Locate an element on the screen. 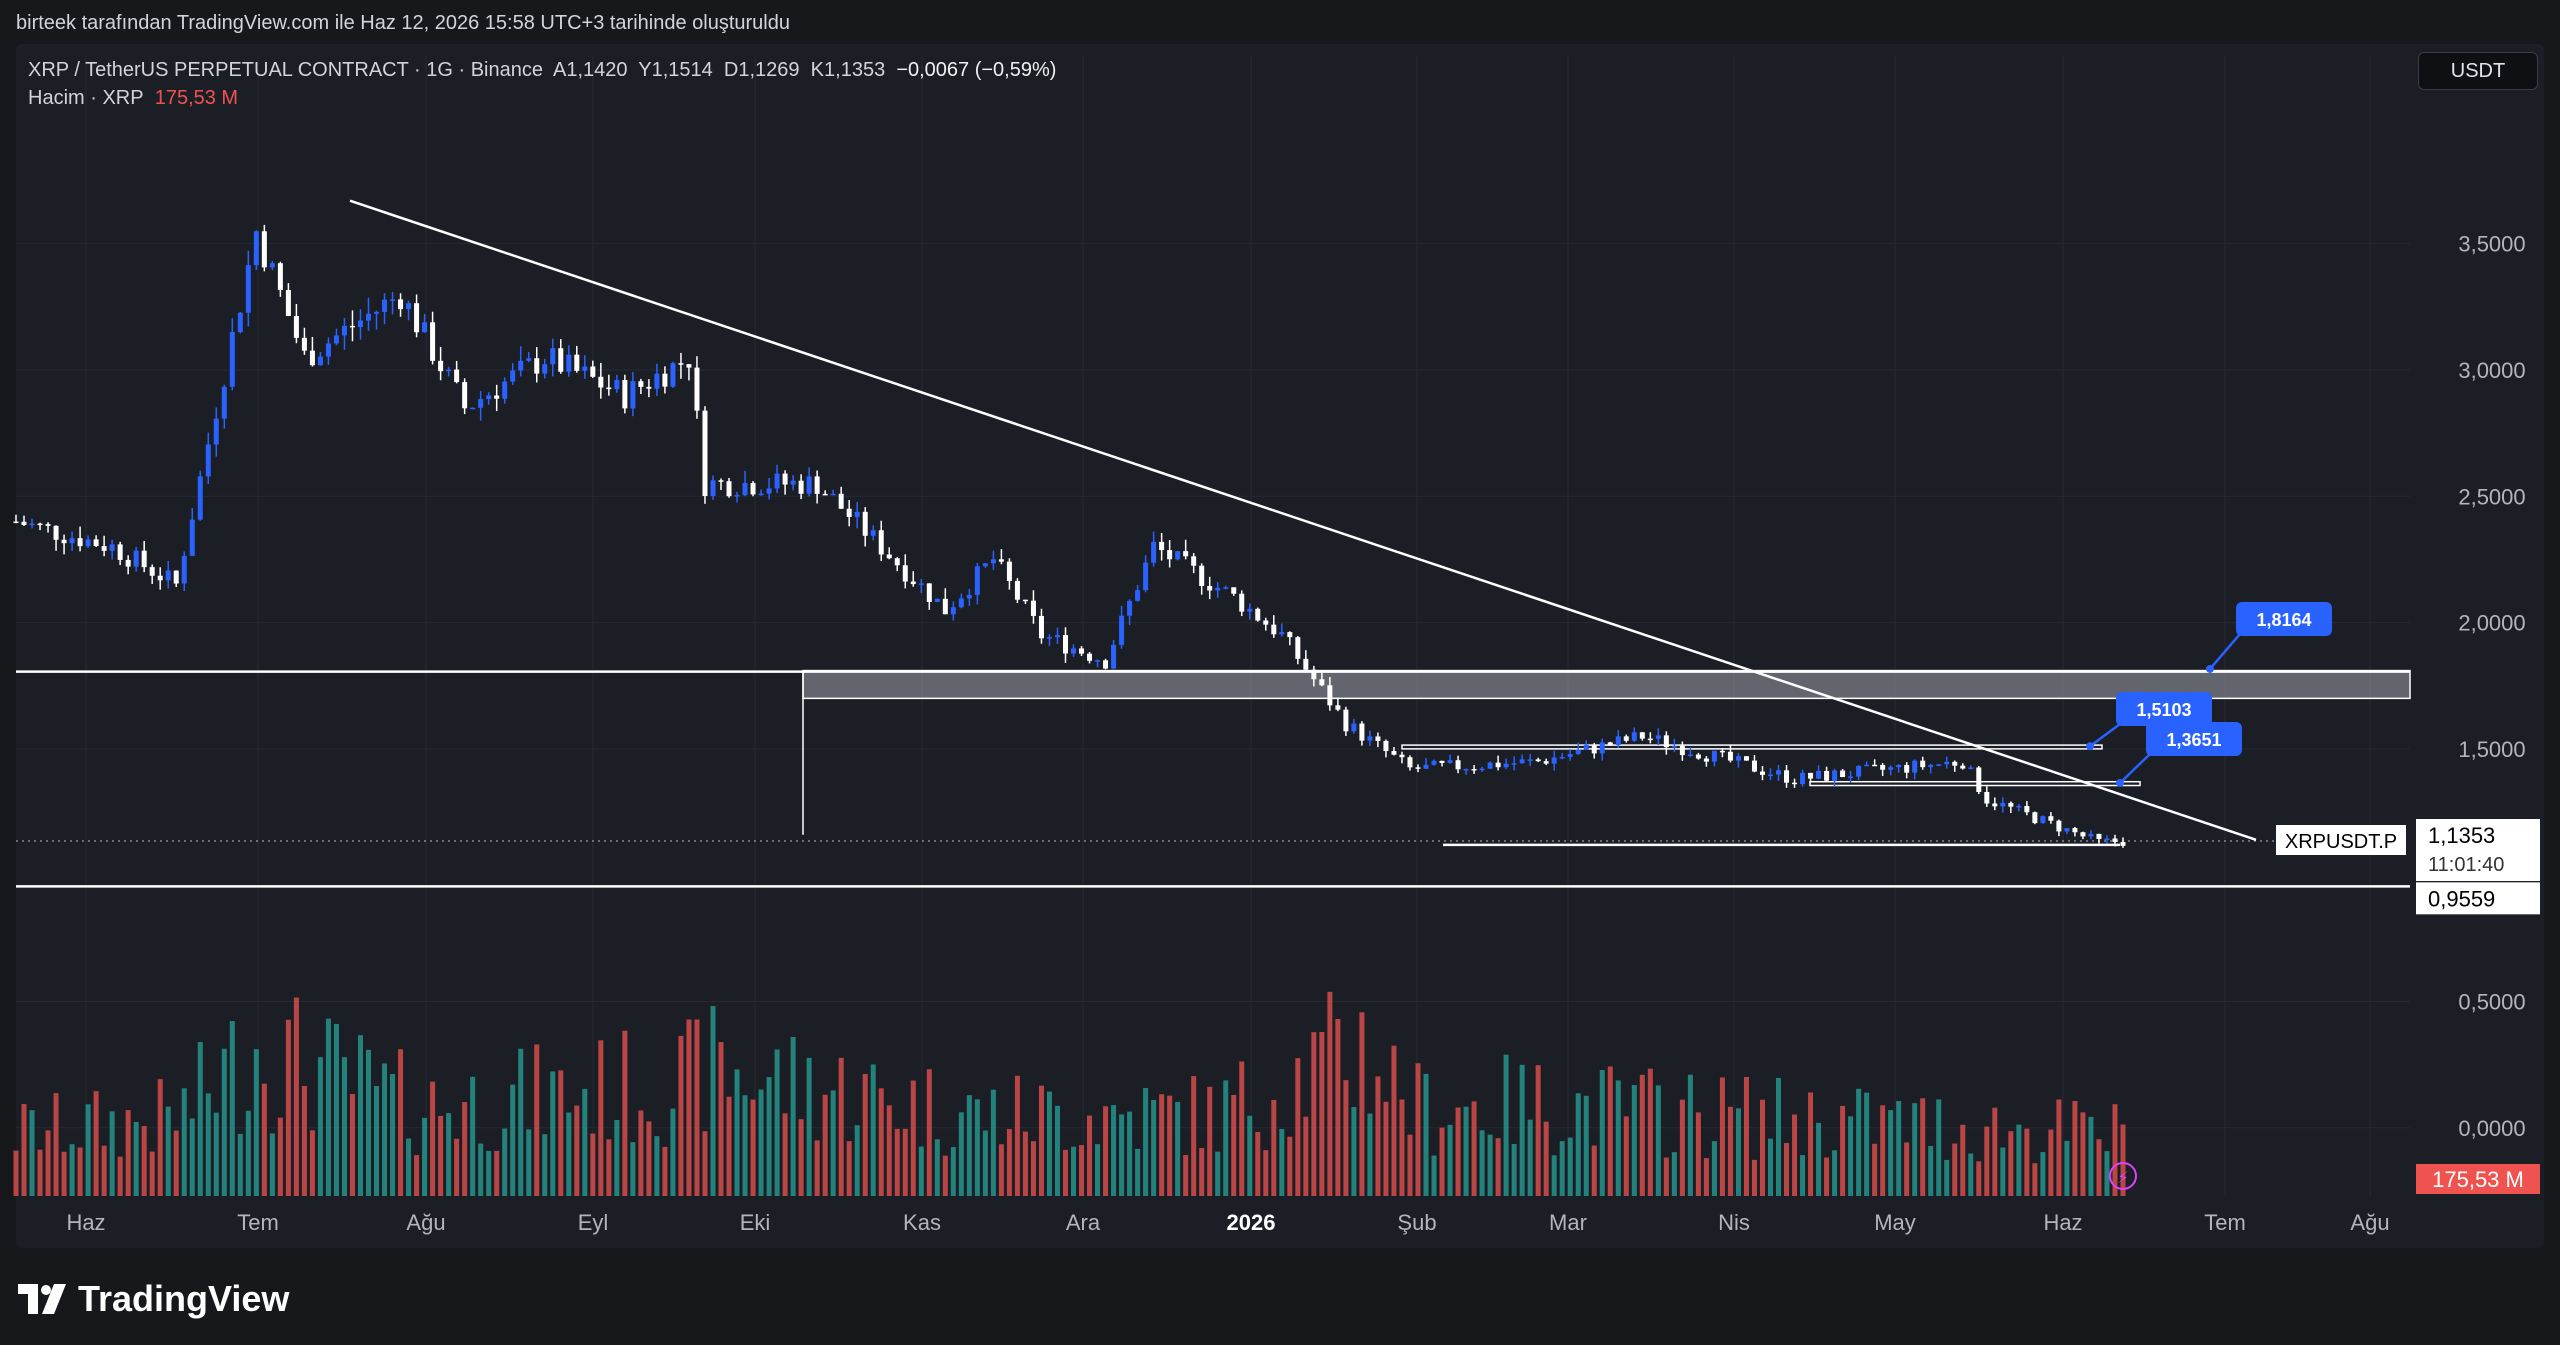  currency-selector: USDT is located at coordinates (2478, 71).